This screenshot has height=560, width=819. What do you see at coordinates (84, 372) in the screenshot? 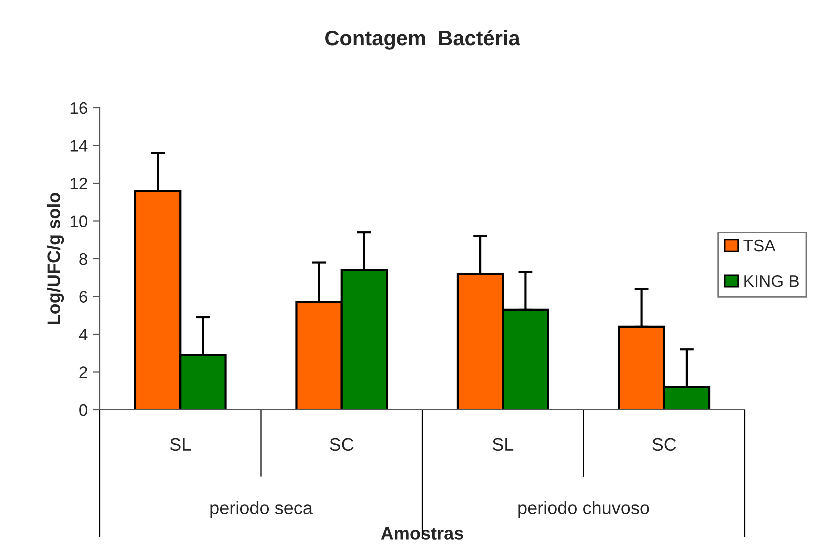
I see `y-tick-label: 2` at bounding box center [84, 372].